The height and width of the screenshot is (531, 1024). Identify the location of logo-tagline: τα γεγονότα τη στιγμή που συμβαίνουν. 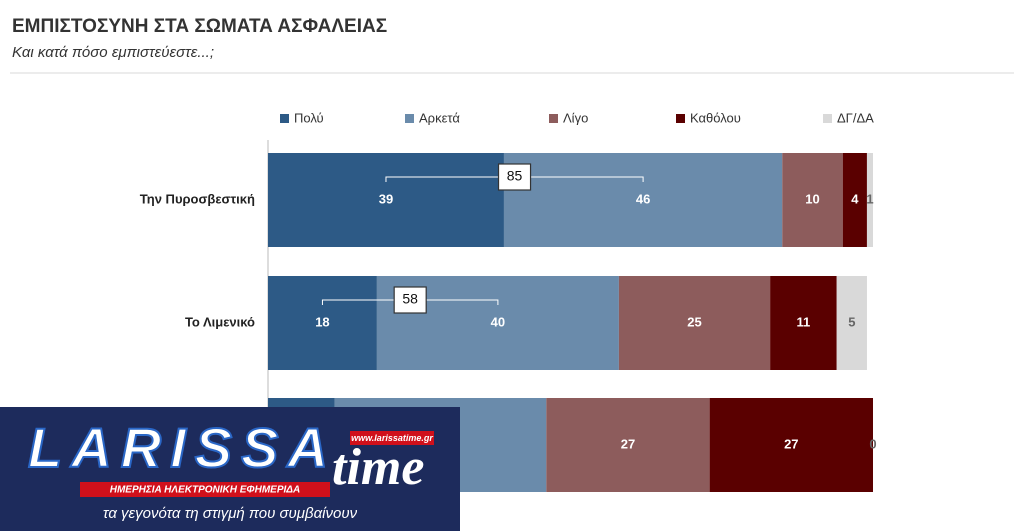
(230, 513).